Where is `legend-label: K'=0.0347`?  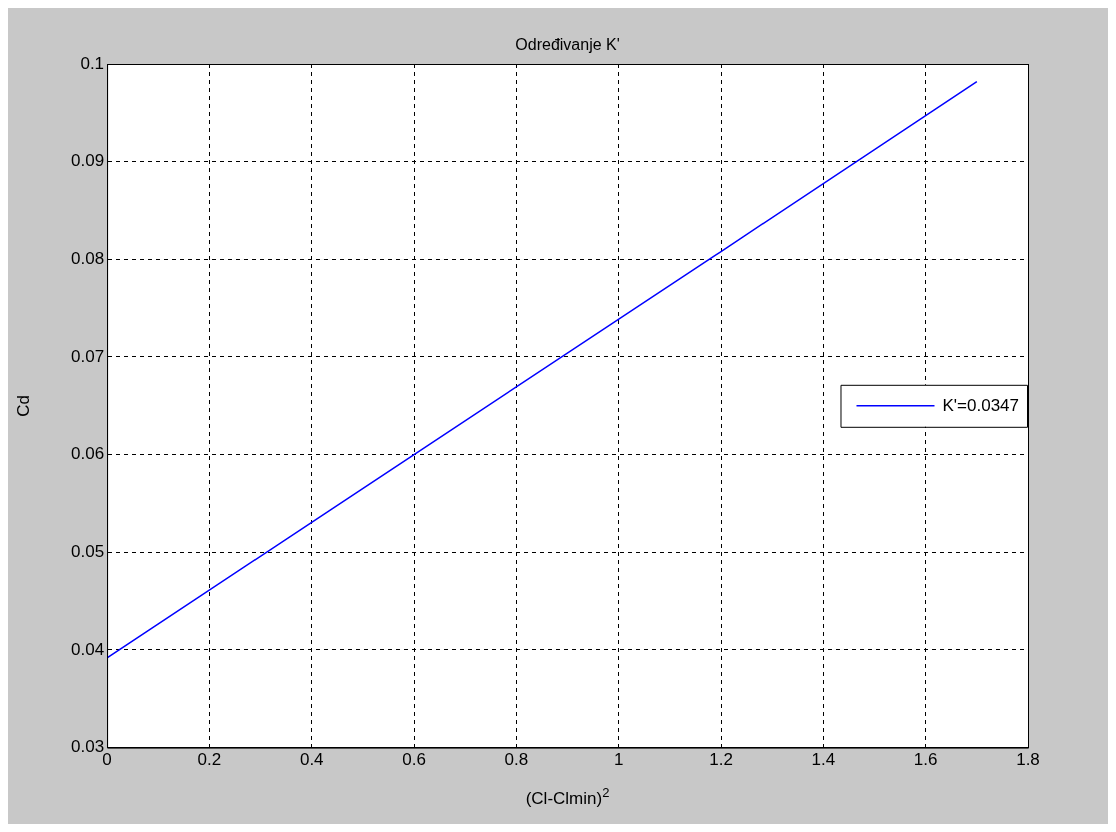
legend-label: K'=0.0347 is located at coordinates (981, 406).